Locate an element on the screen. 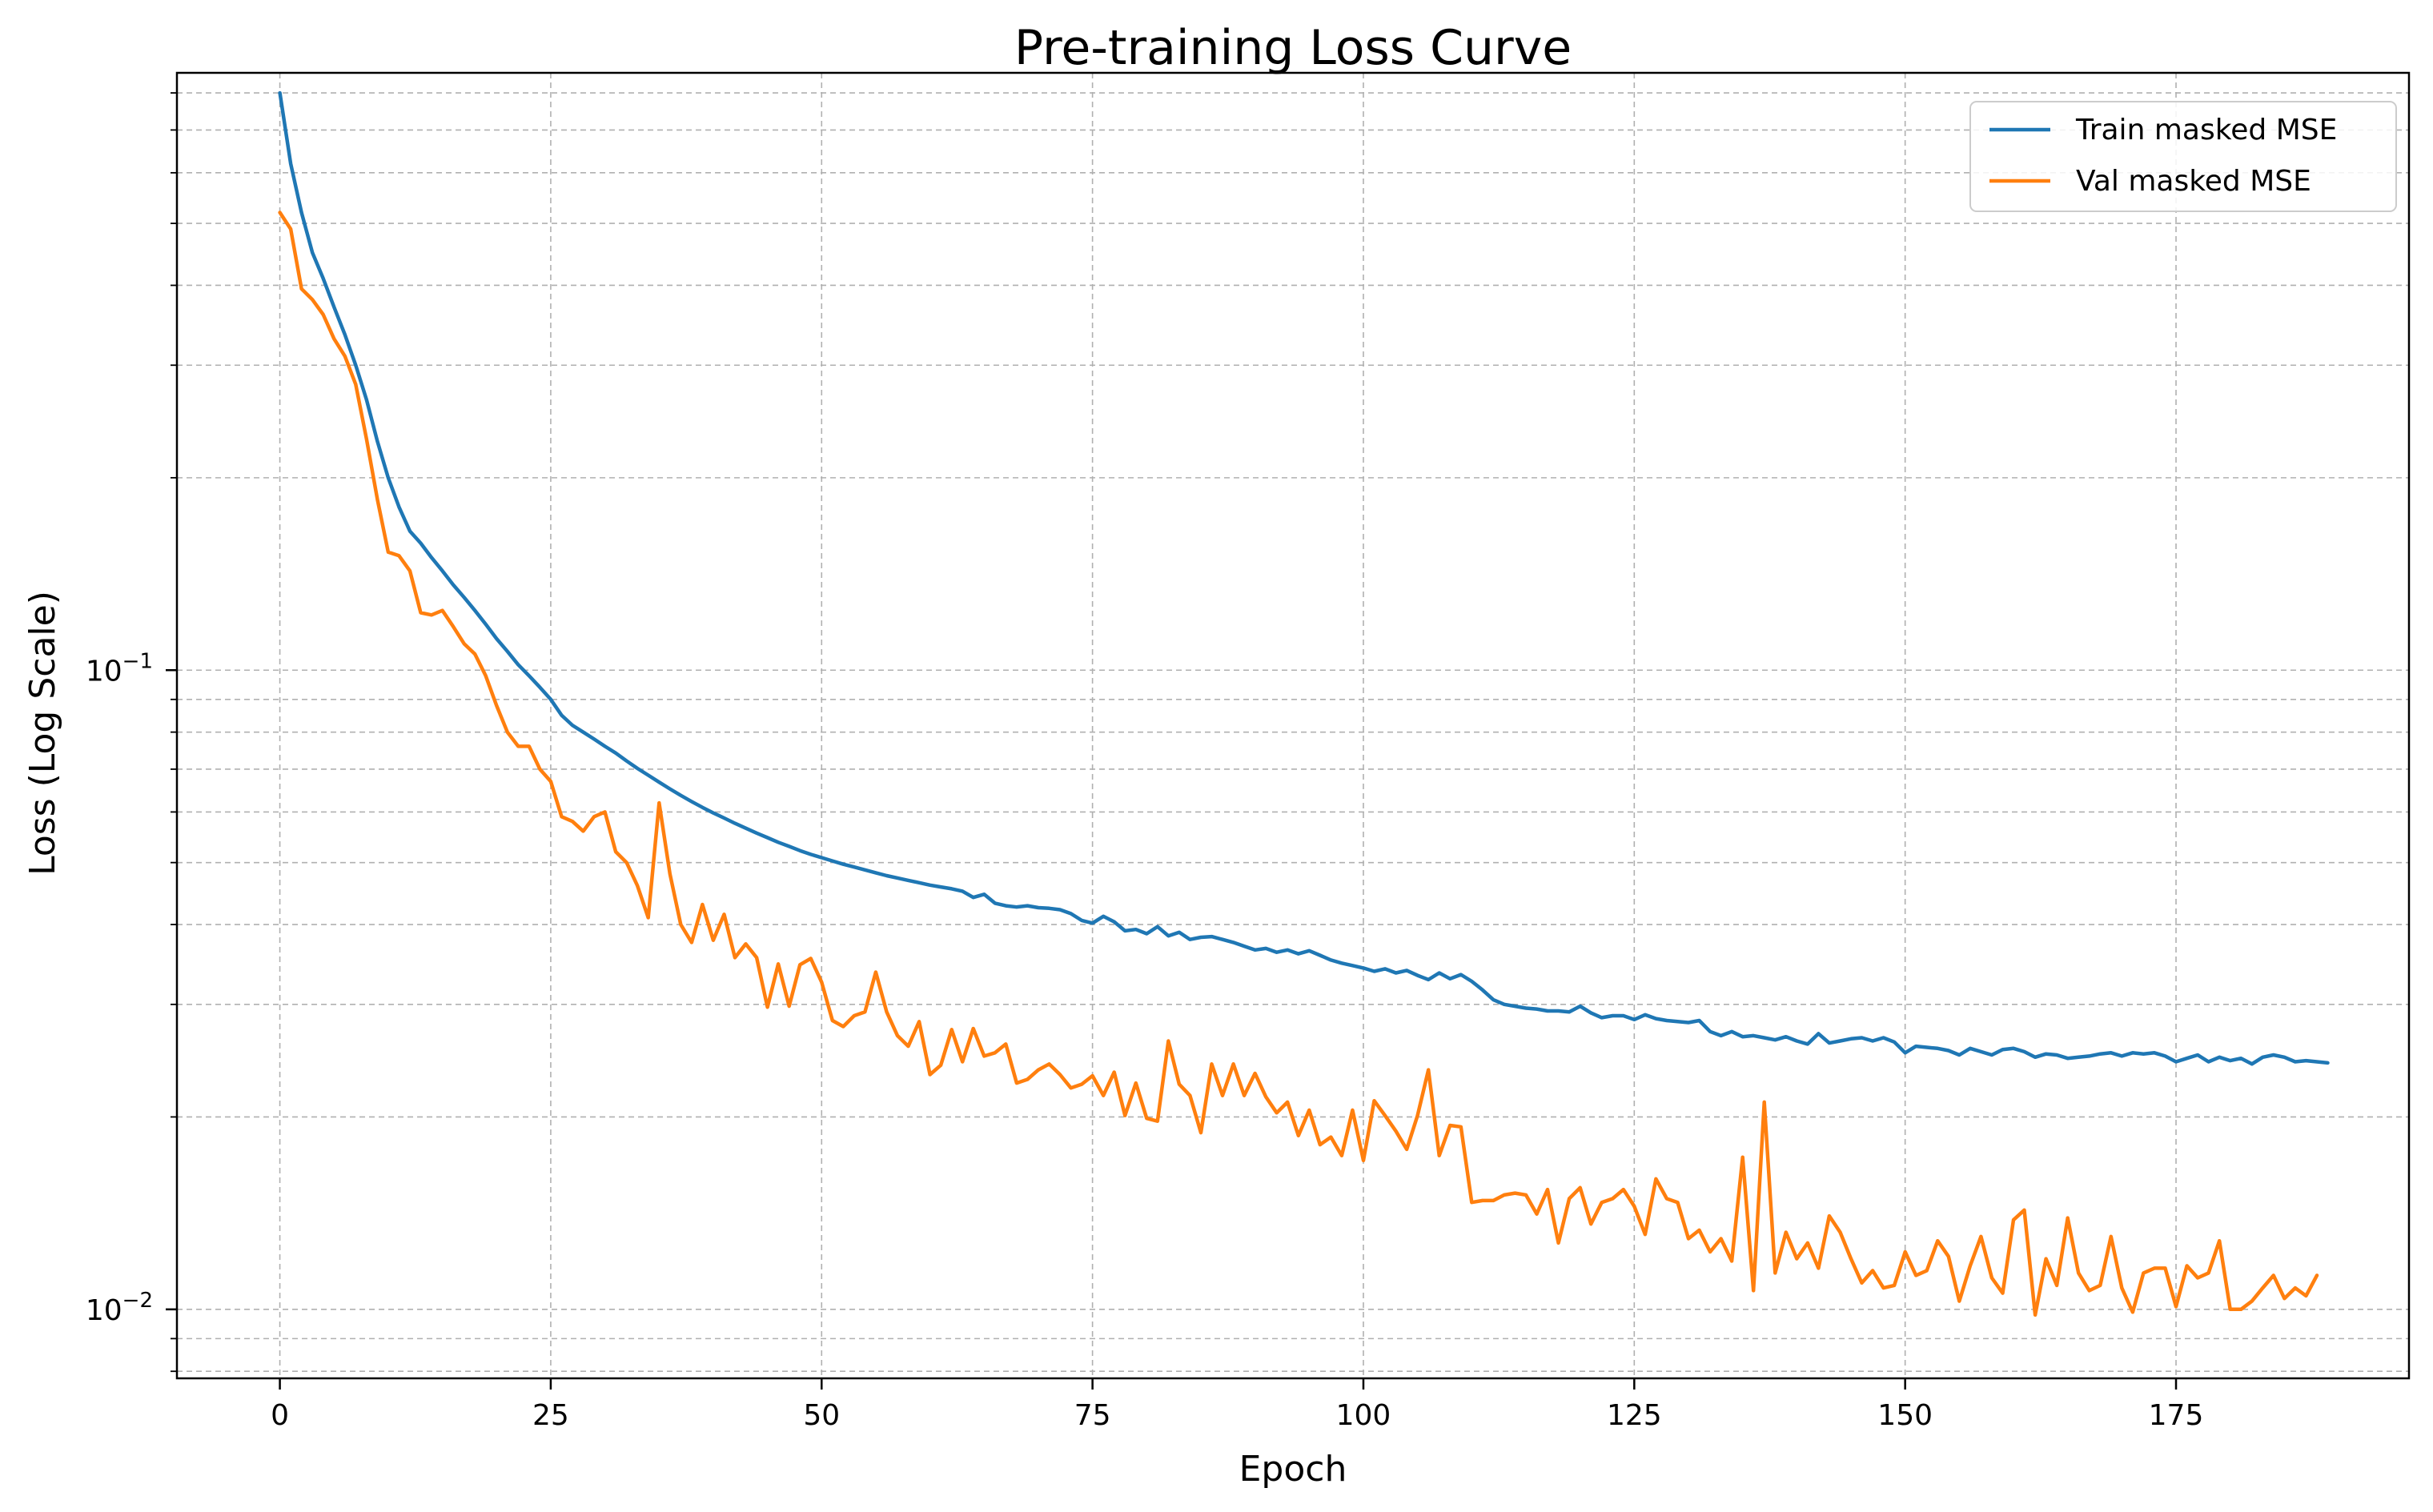  y-tick-label: 10⁻² is located at coordinates (119, 1308).